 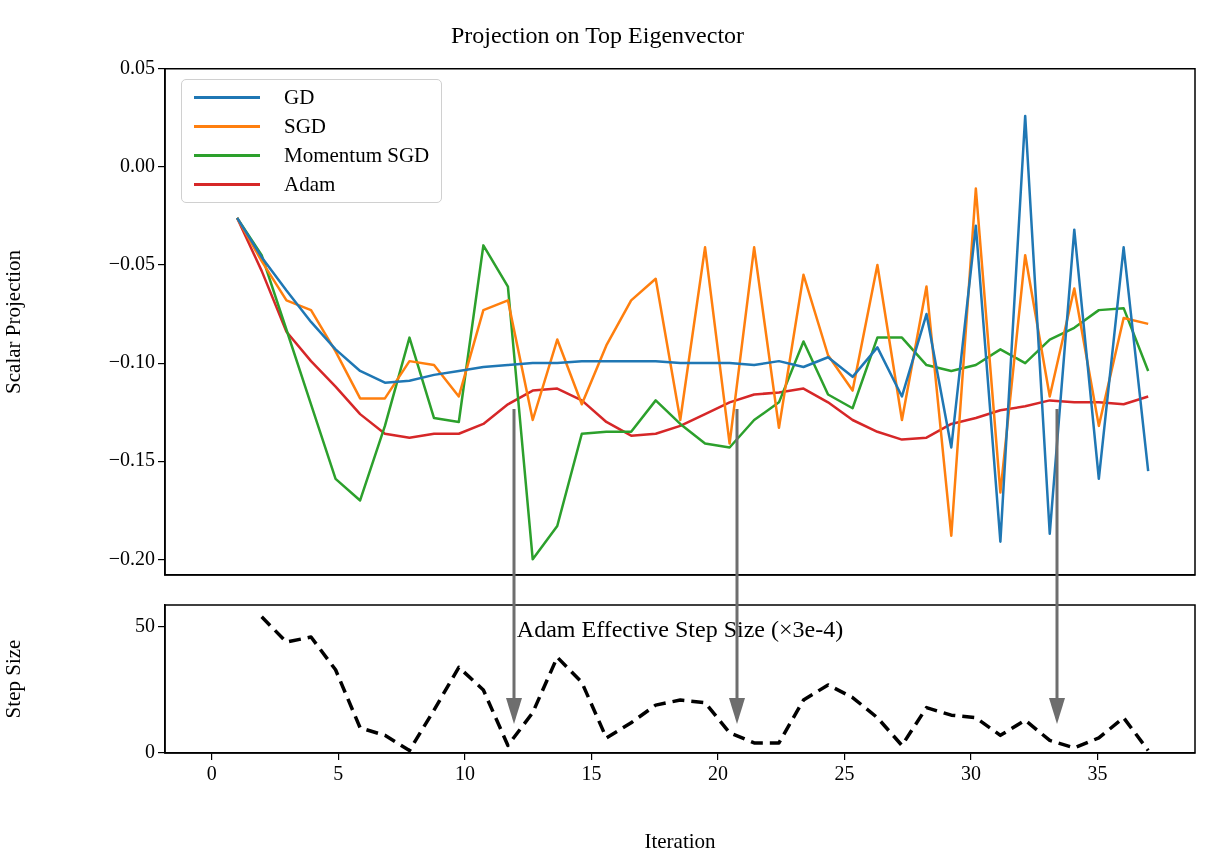 I want to click on x-tick-label: 0, so click(x=211, y=773).